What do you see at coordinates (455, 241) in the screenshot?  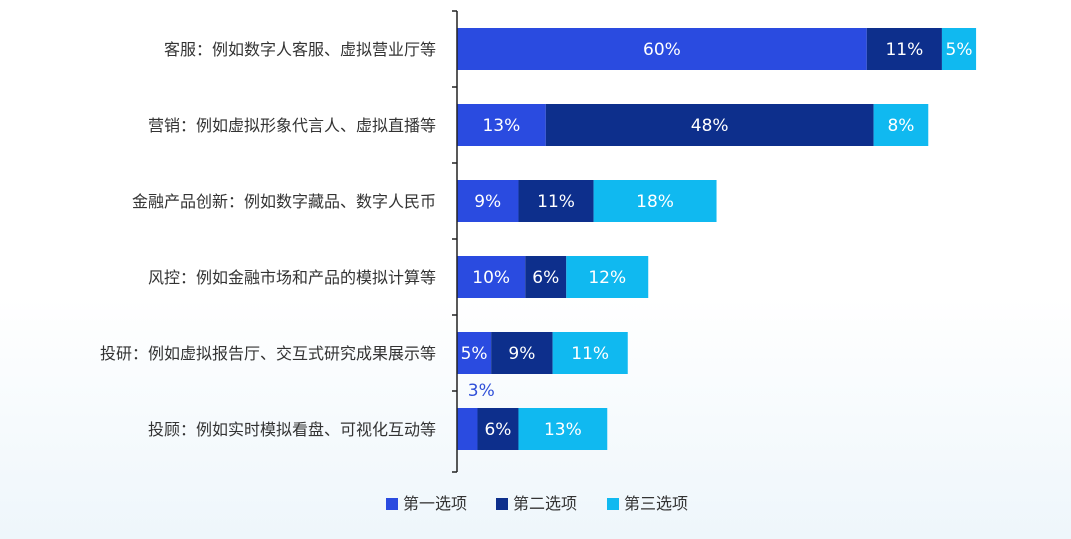 I see `y-axis` at bounding box center [455, 241].